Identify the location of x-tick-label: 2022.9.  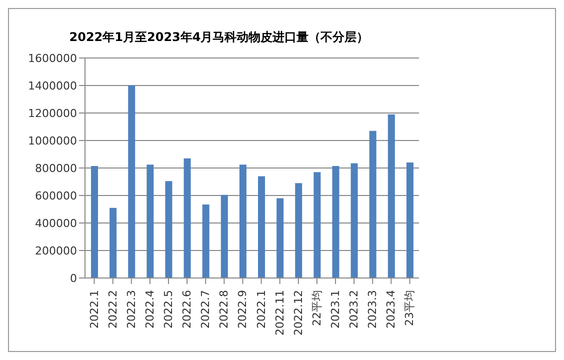
(243, 309).